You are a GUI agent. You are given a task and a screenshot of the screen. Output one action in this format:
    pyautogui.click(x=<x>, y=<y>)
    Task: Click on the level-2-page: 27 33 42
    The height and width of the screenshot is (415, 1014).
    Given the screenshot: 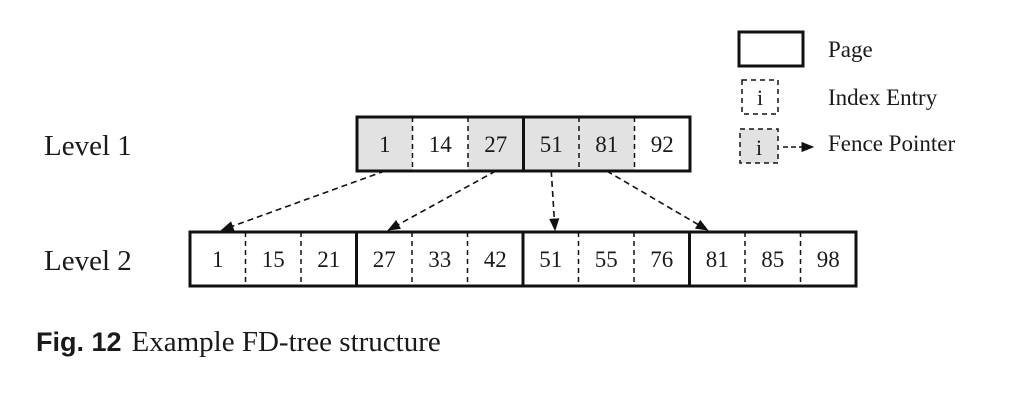 What is the action you would take?
    pyautogui.click(x=440, y=259)
    